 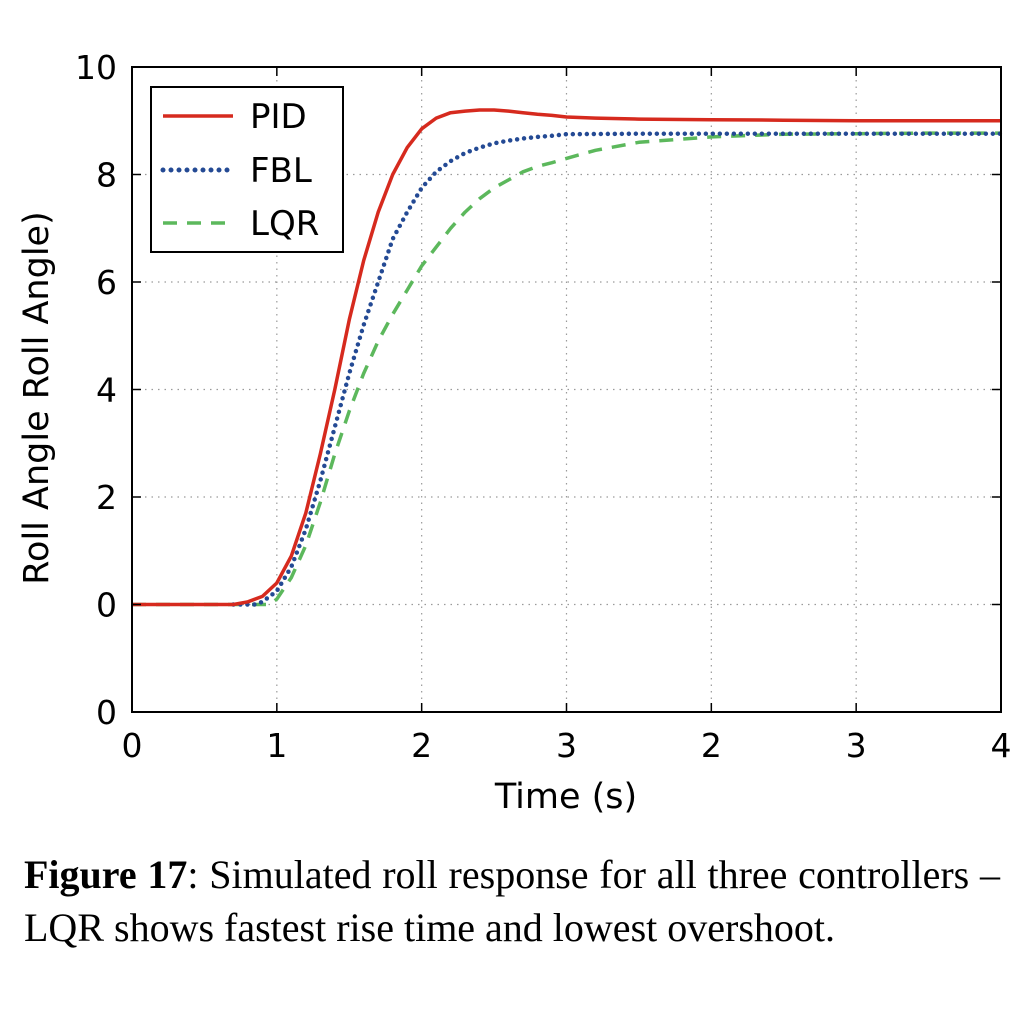 I want to click on y-axis-label: Roll Angle Roll Angle), so click(x=37, y=397).